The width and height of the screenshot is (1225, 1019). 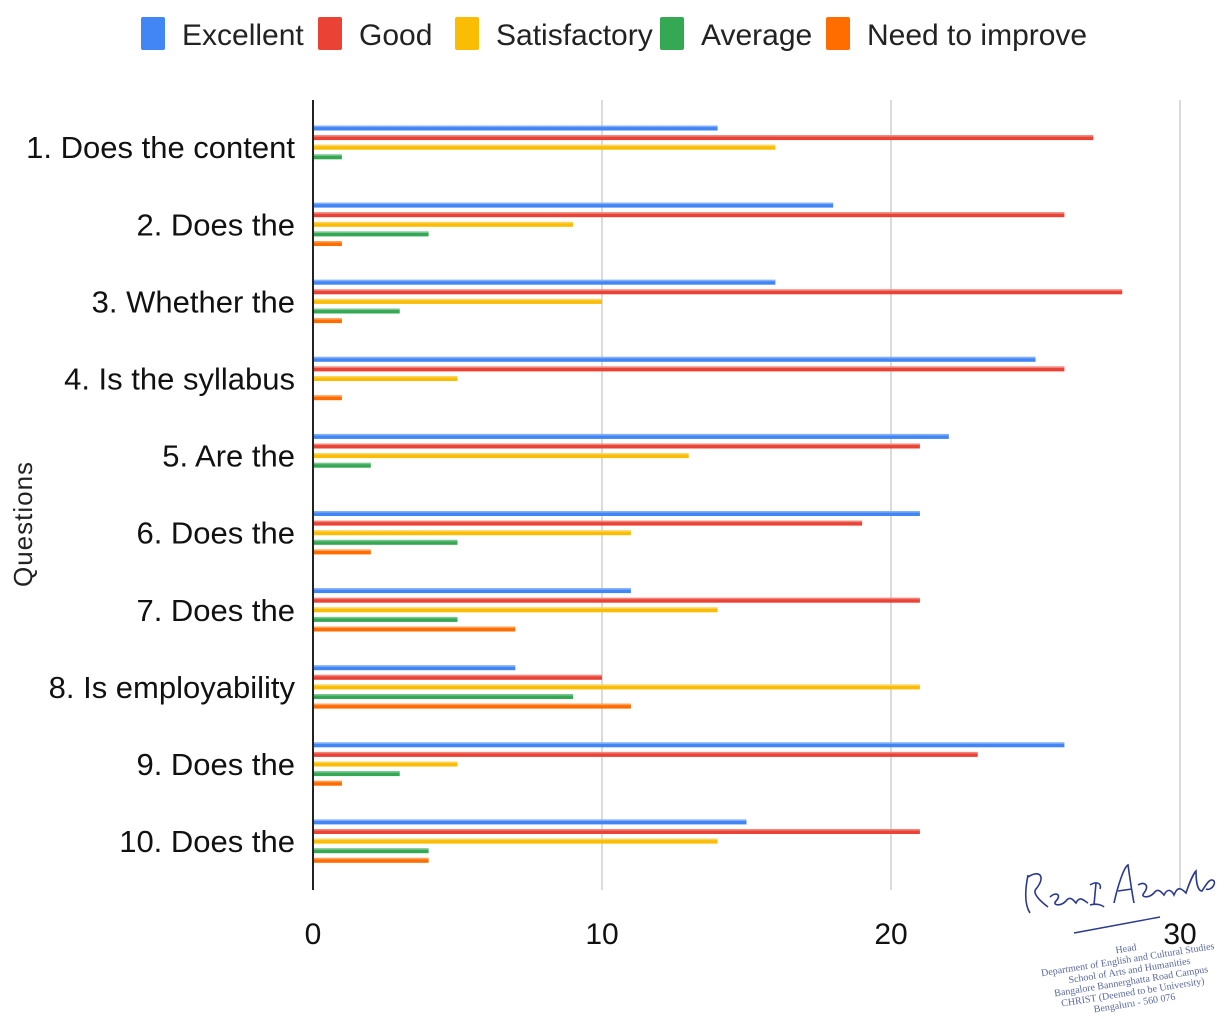 What do you see at coordinates (215, 764) in the screenshot?
I see `category-label: 9. Does the` at bounding box center [215, 764].